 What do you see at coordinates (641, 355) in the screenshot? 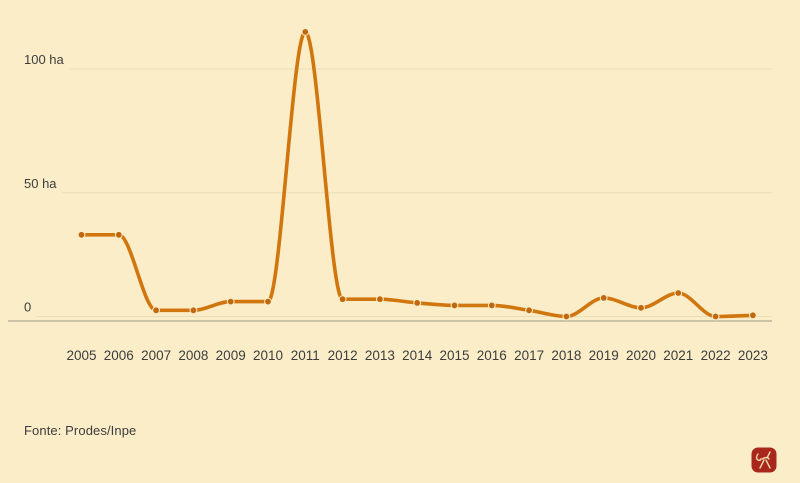
I see `x-tick-label: 2020` at bounding box center [641, 355].